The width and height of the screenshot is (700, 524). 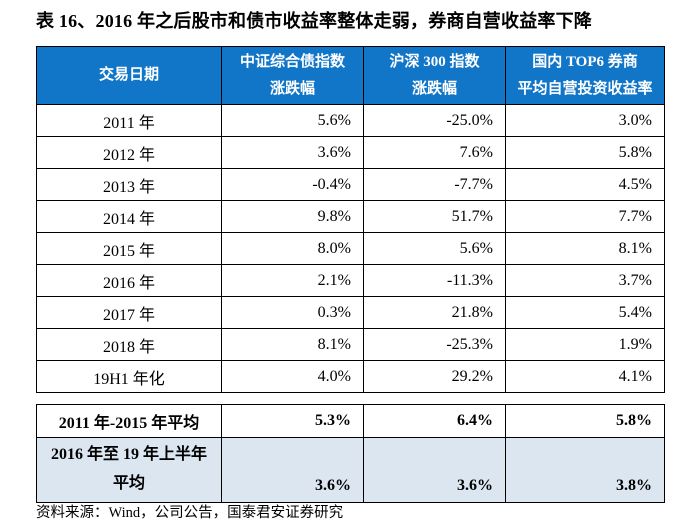 I want to click on summary-value-hs300-index: 3.6%, so click(x=434, y=470).